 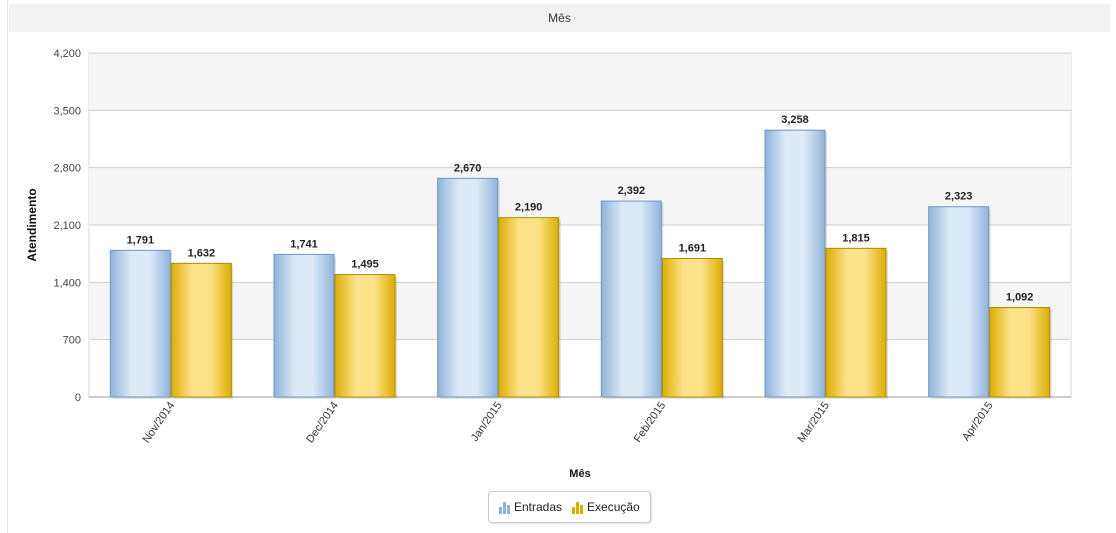 What do you see at coordinates (813, 422) in the screenshot?
I see `x-tick-label: Mar/2015` at bounding box center [813, 422].